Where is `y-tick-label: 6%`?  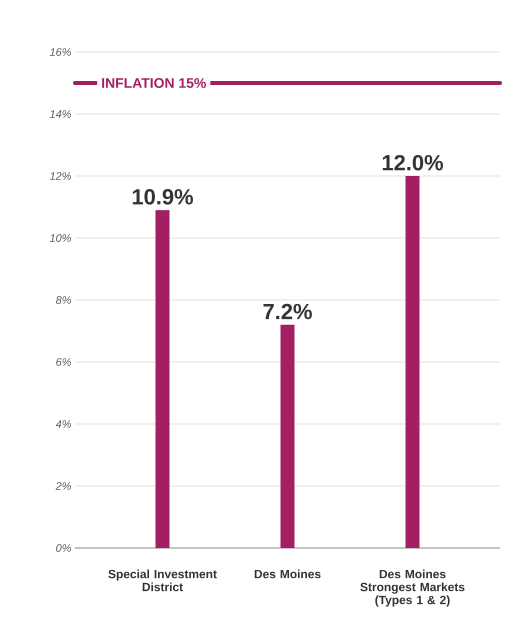 y-tick-label: 6% is located at coordinates (63, 362).